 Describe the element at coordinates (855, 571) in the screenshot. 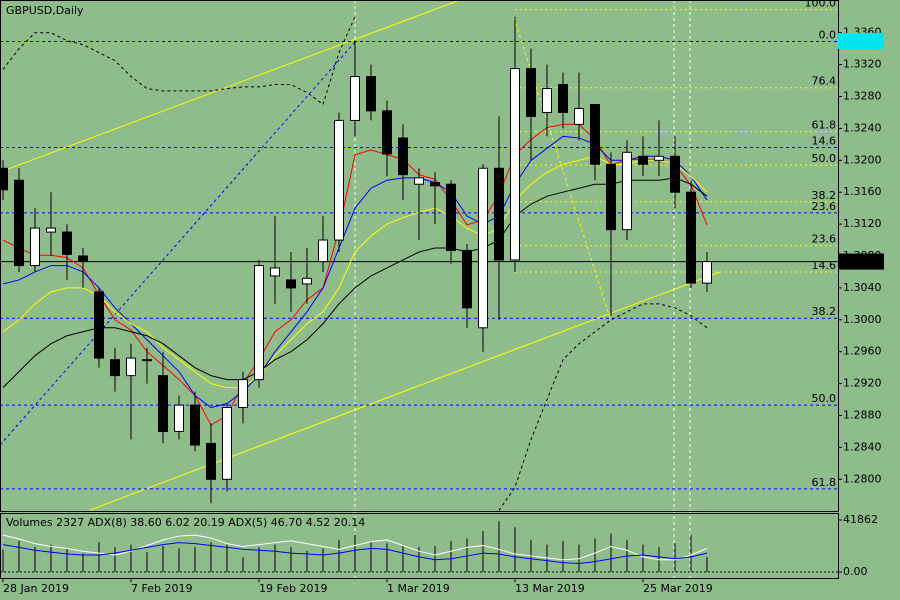

I see `y-tick-label: 0.00` at that location.